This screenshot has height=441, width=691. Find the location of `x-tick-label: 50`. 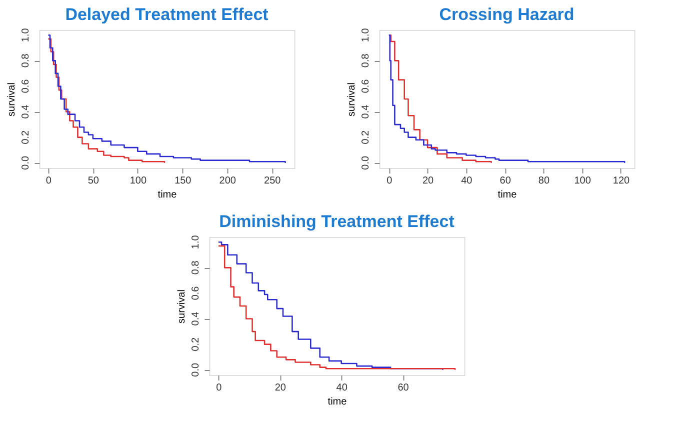

x-tick-label: 50 is located at coordinates (94, 181).